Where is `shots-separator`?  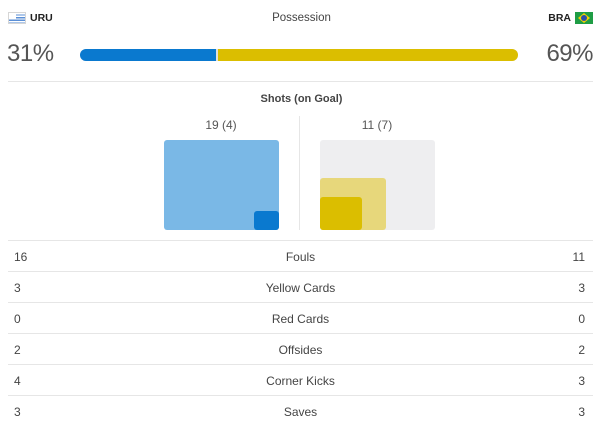
shots-separator is located at coordinates (299, 173).